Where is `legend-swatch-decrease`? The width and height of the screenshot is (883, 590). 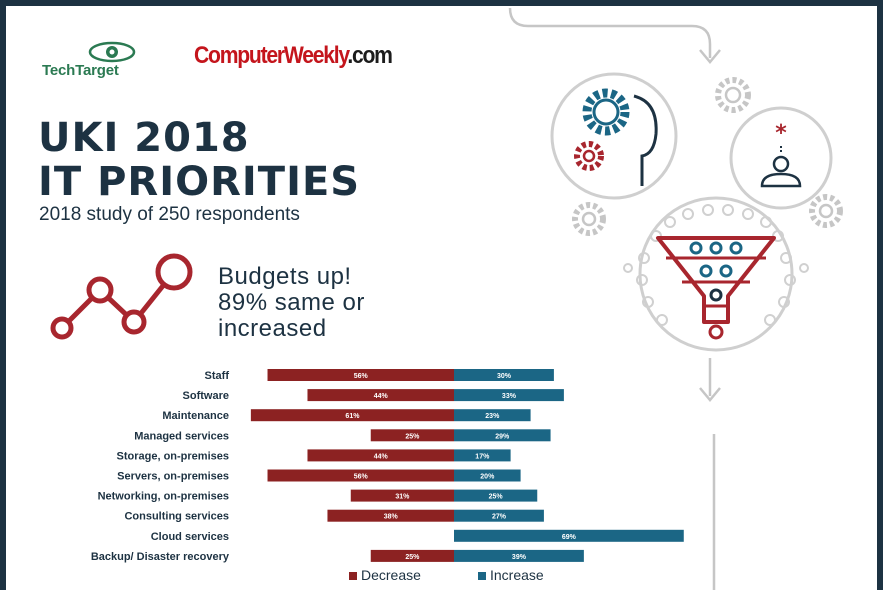 legend-swatch-decrease is located at coordinates (353, 576).